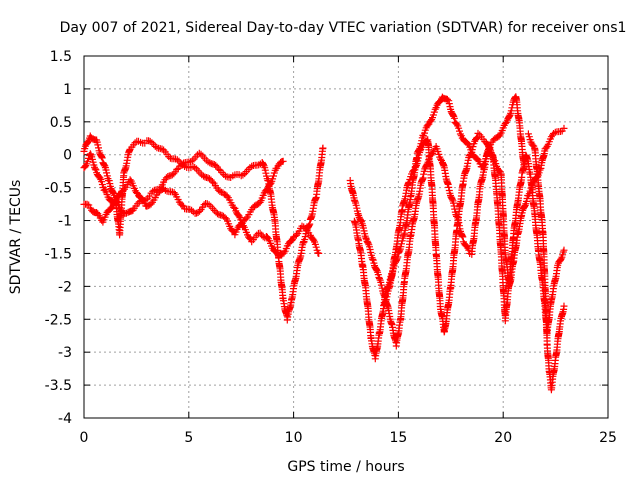 This screenshot has width=640, height=480. I want to click on y-axis-label: SDTVAR / TECUs, so click(16, 237).